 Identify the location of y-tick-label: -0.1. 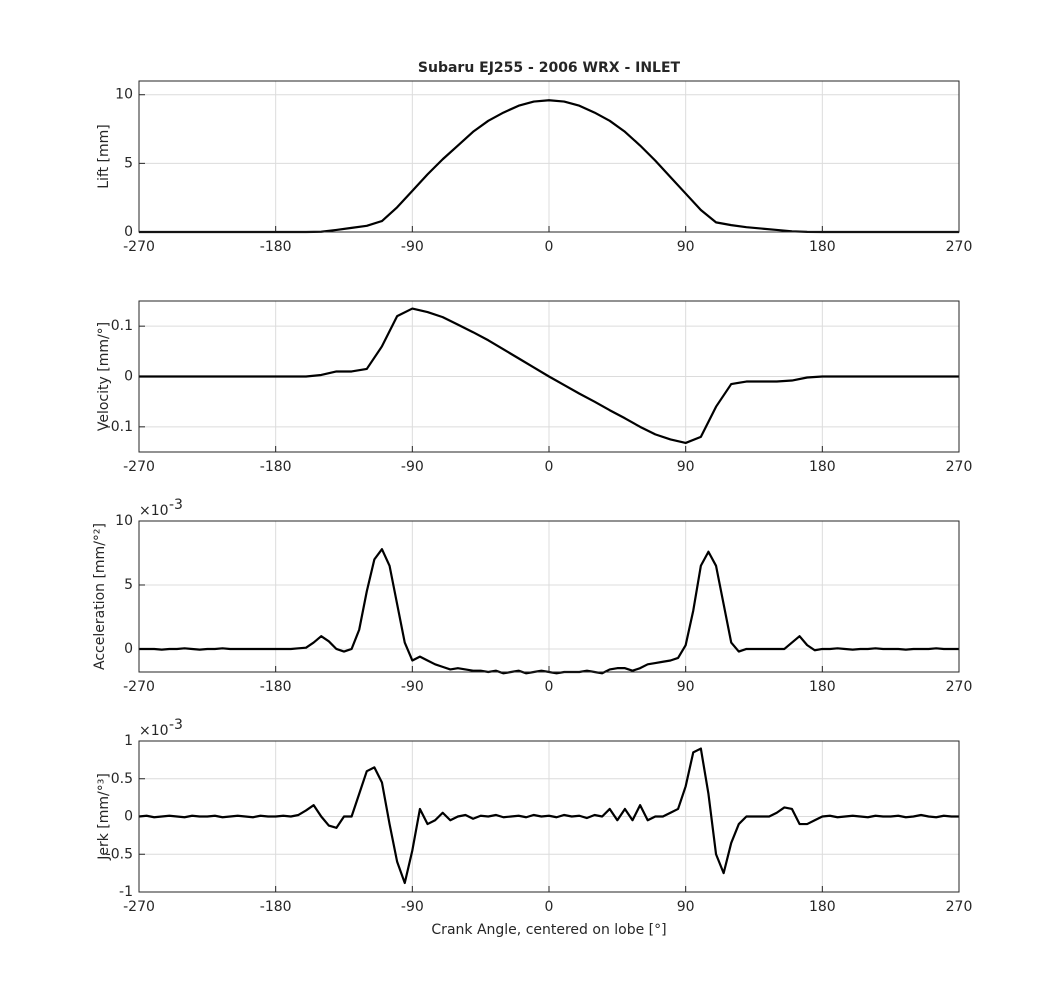
(119, 427).